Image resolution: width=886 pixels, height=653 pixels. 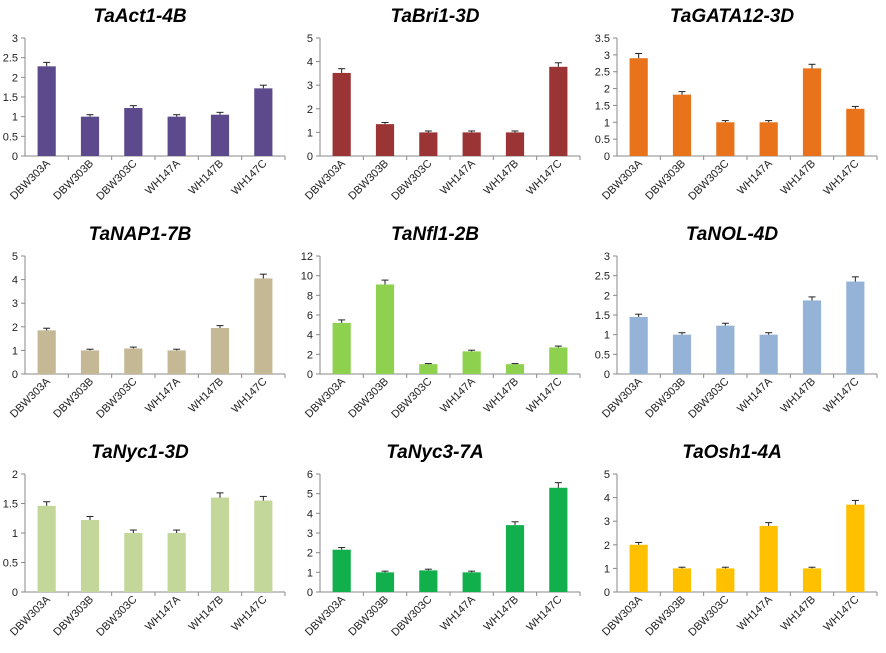 I want to click on chart-title: TaNyc3-7A, so click(x=435, y=452).